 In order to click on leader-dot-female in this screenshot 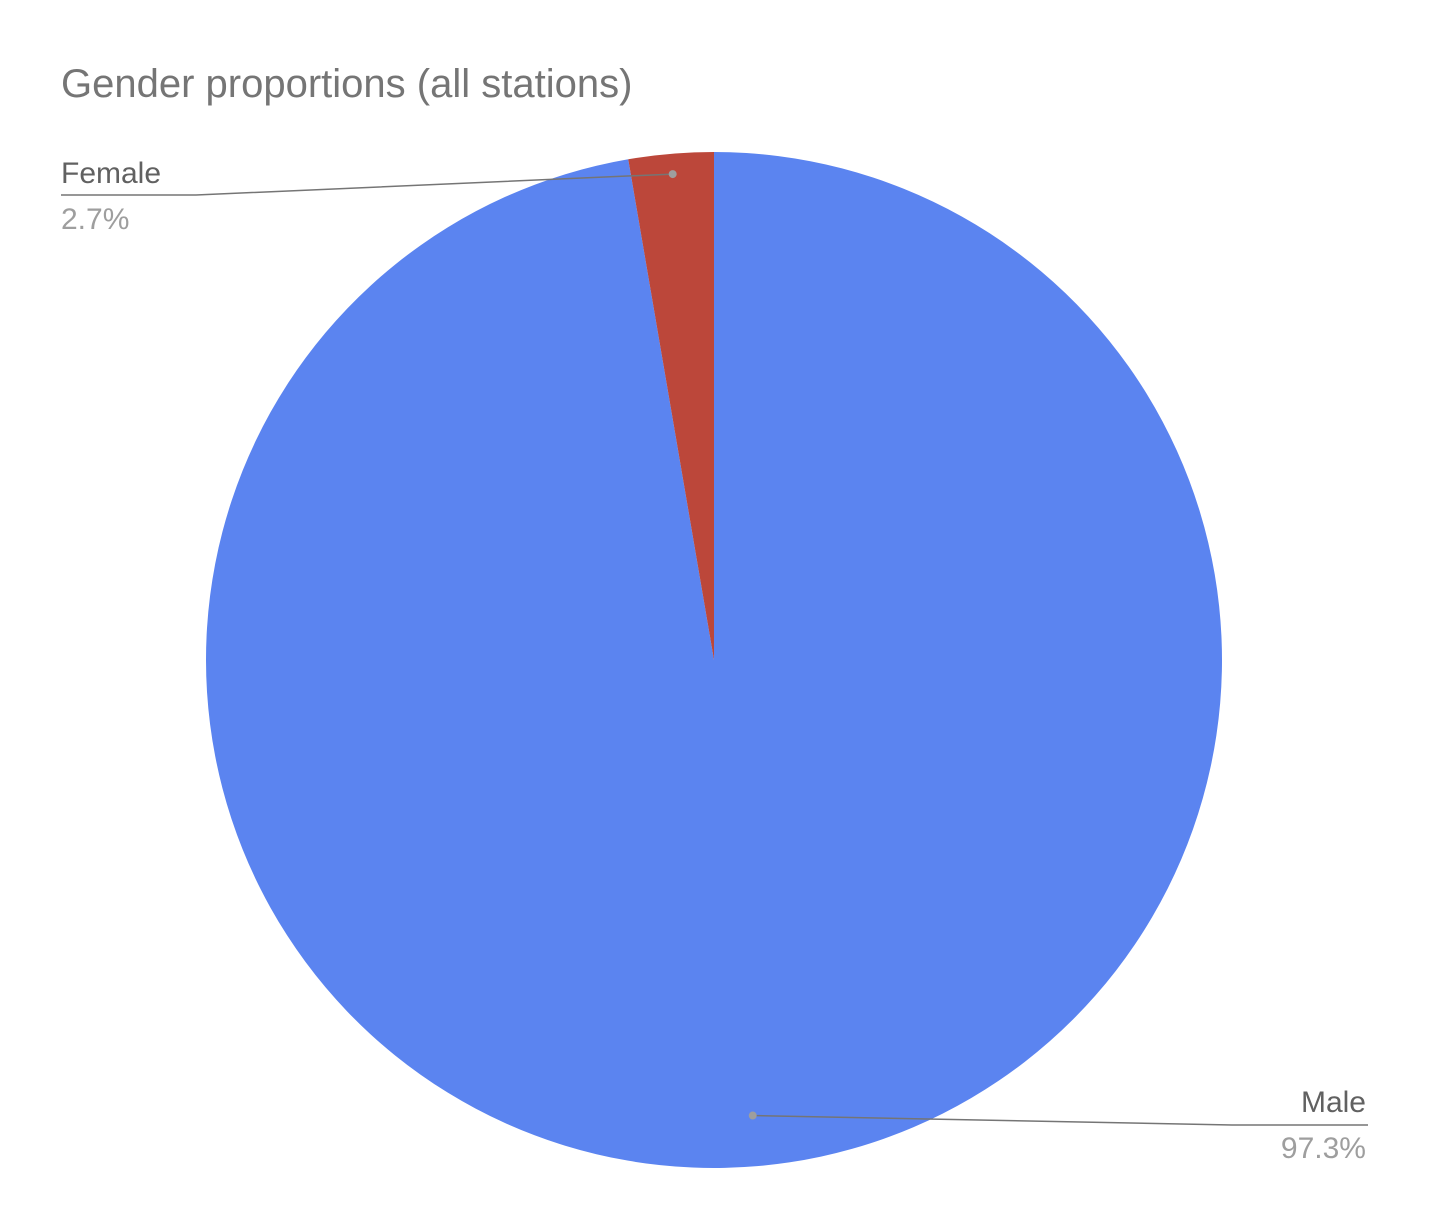, I will do `click(672, 174)`.